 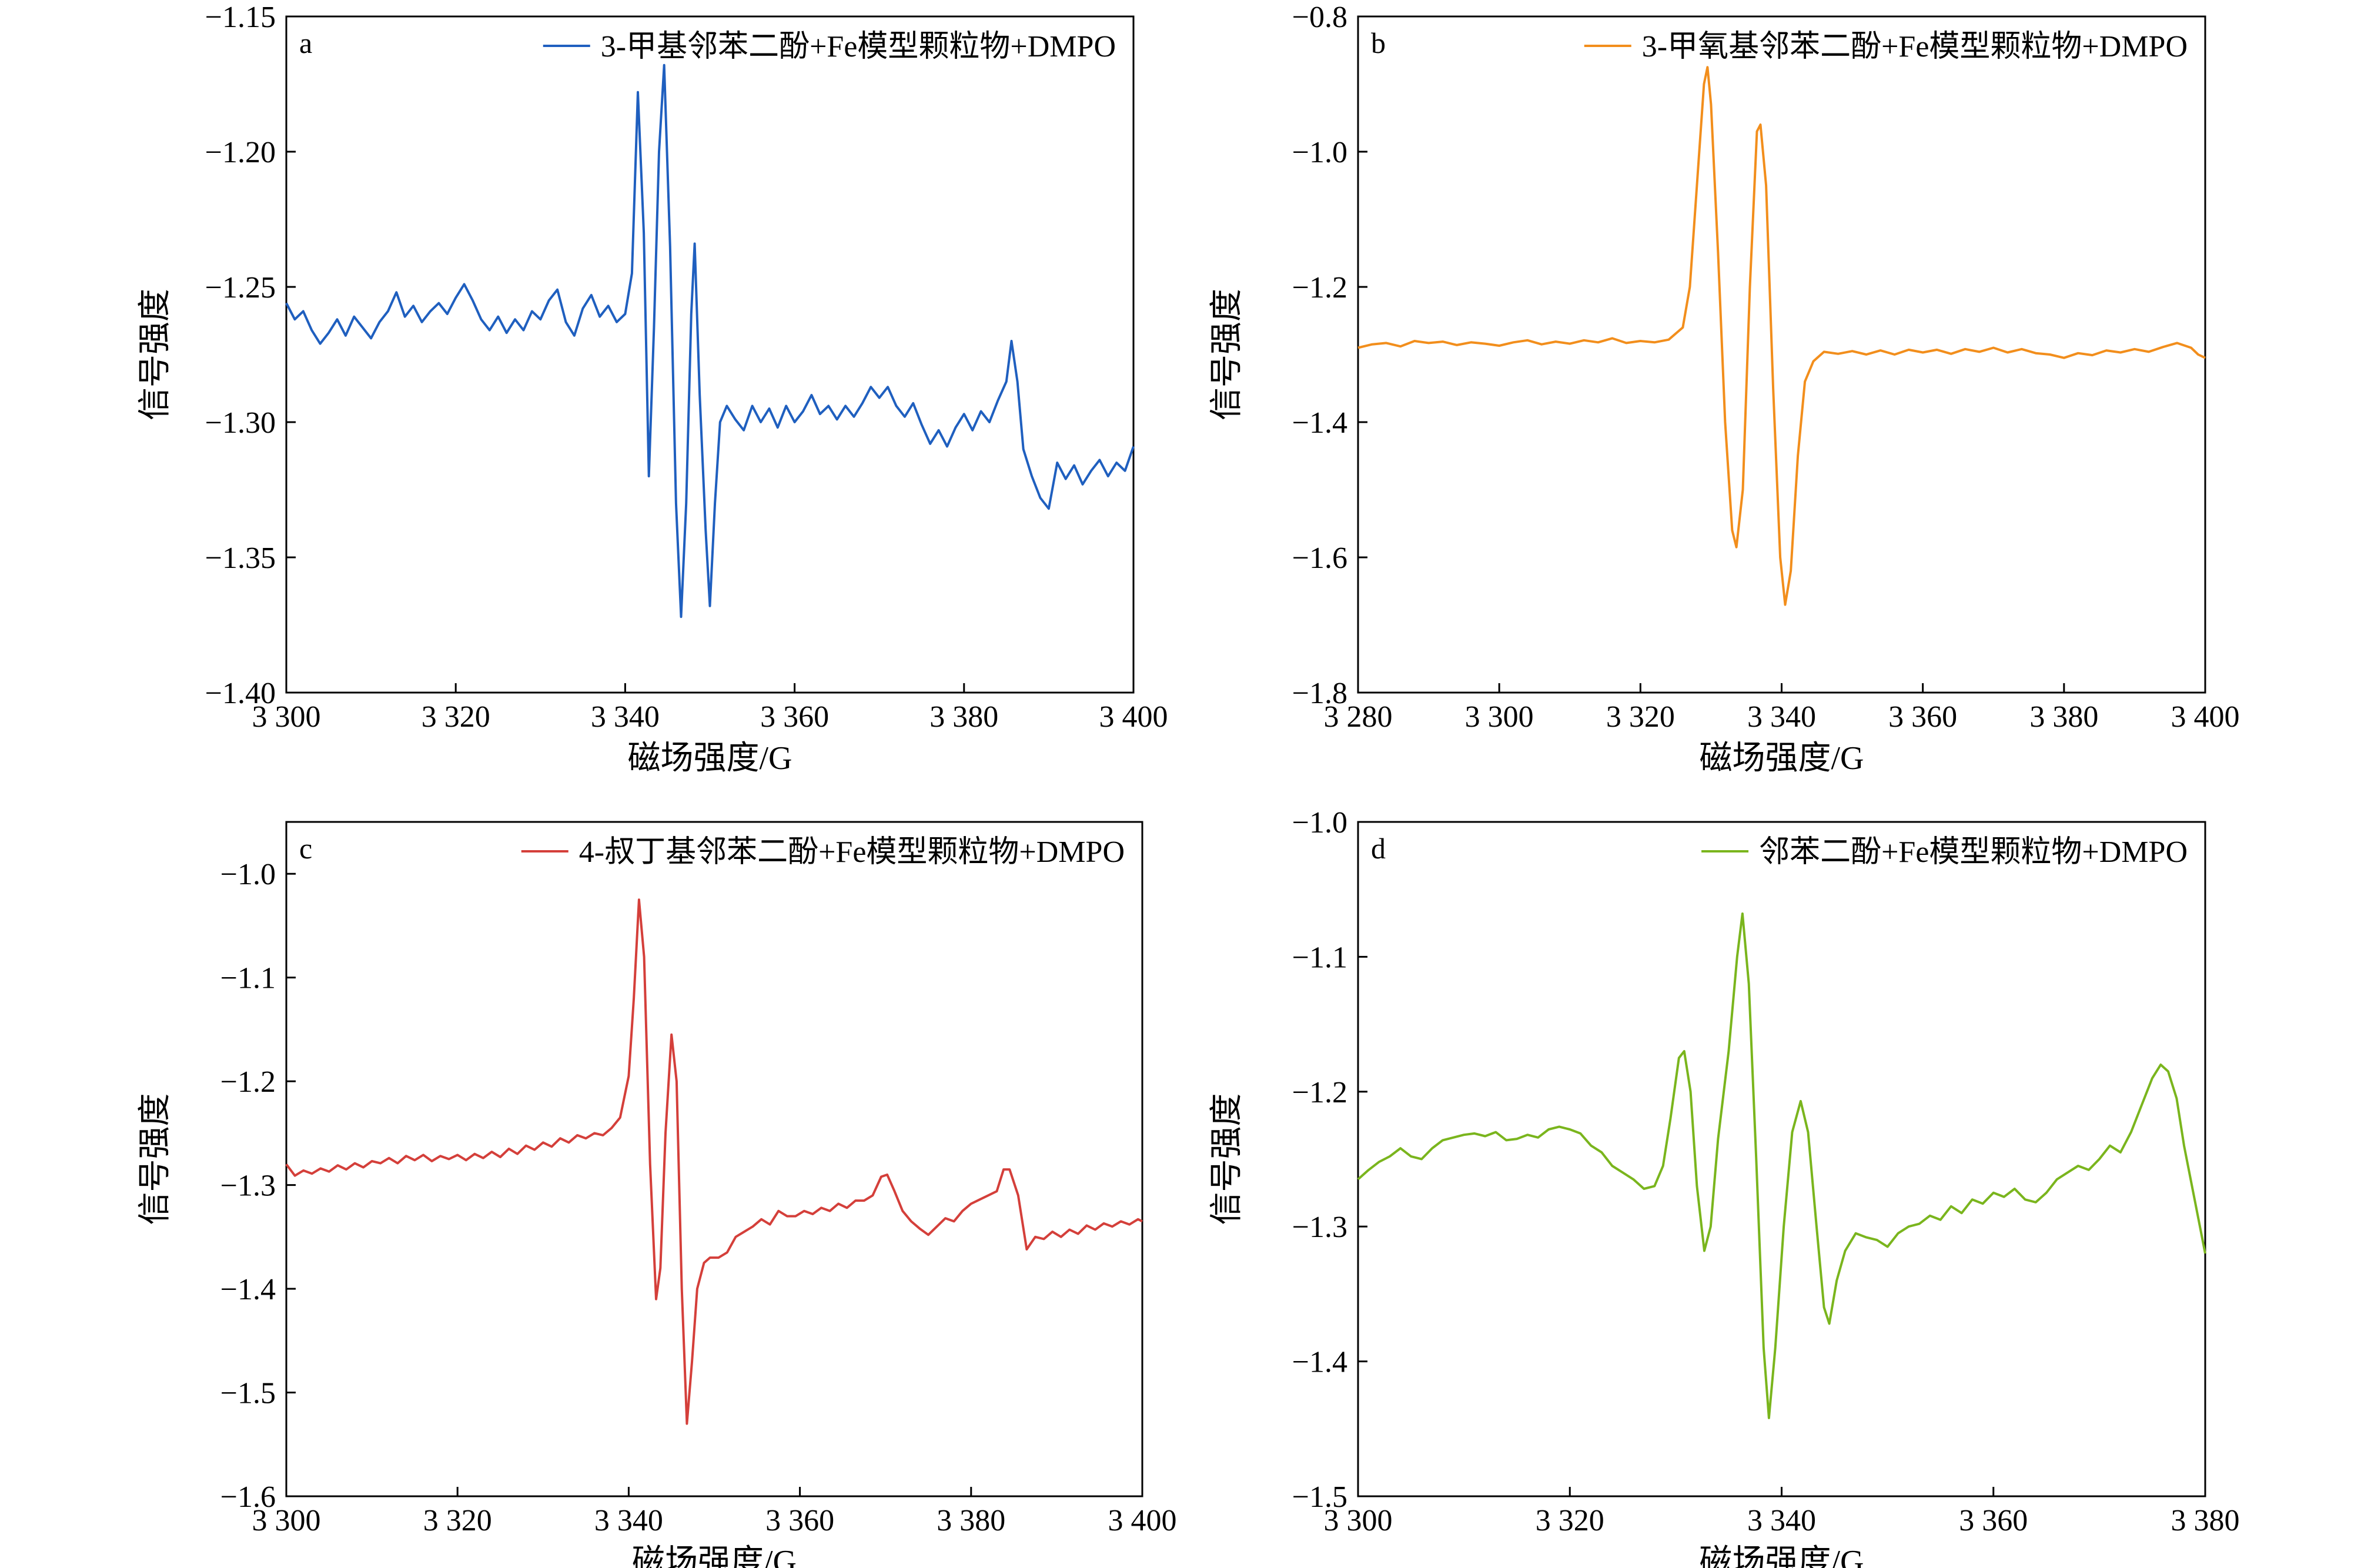 I want to click on y-tick-label: −1.8, so click(x=1319, y=694).